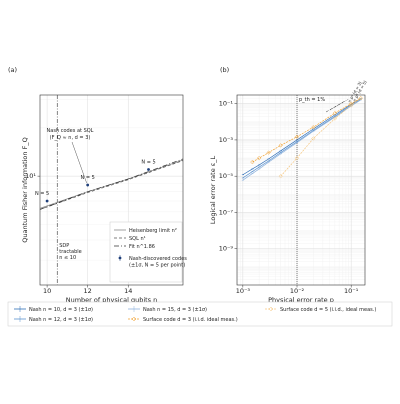 The width and height of the screenshot is (400, 404). Describe the element at coordinates (67, 258) in the screenshot. I see `sdp-label: n ≤ 10` at that location.